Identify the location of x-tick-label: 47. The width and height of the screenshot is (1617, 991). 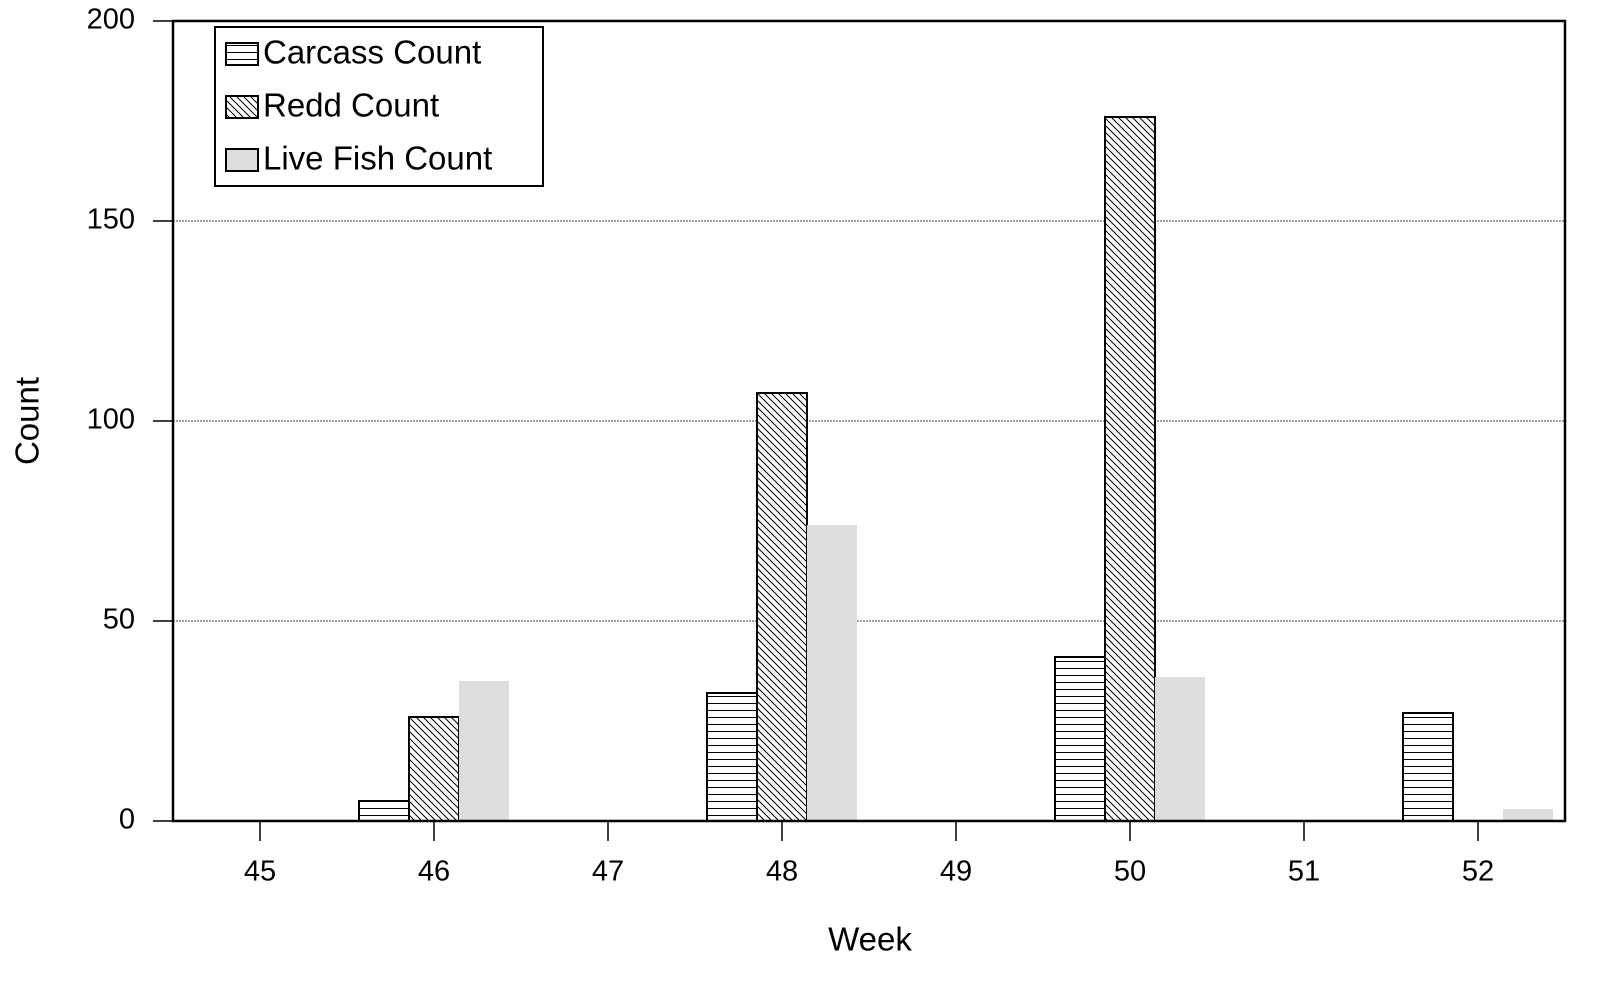
(608, 872).